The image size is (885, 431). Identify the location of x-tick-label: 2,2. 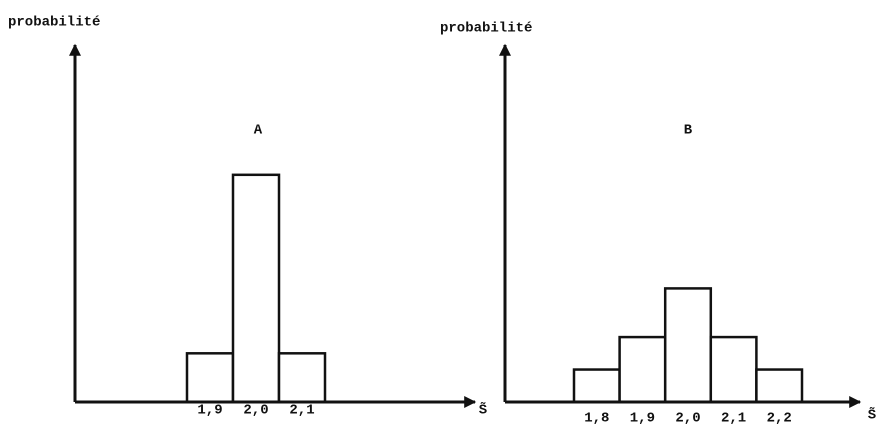
(779, 419).